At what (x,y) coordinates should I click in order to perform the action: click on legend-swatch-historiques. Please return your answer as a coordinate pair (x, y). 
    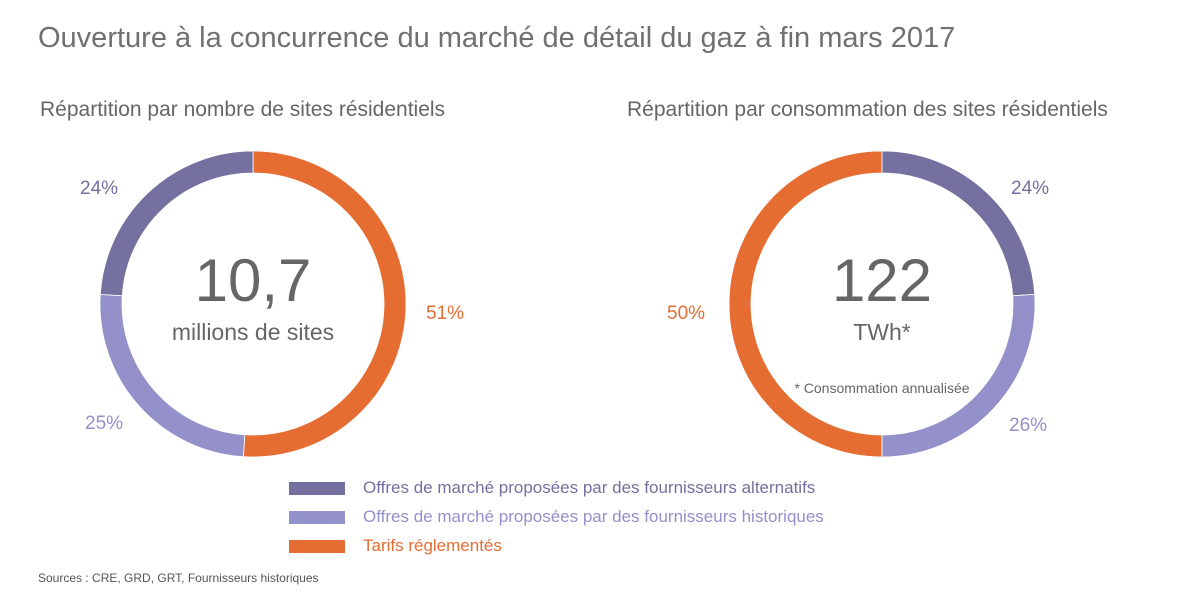
    Looking at the image, I should click on (317, 517).